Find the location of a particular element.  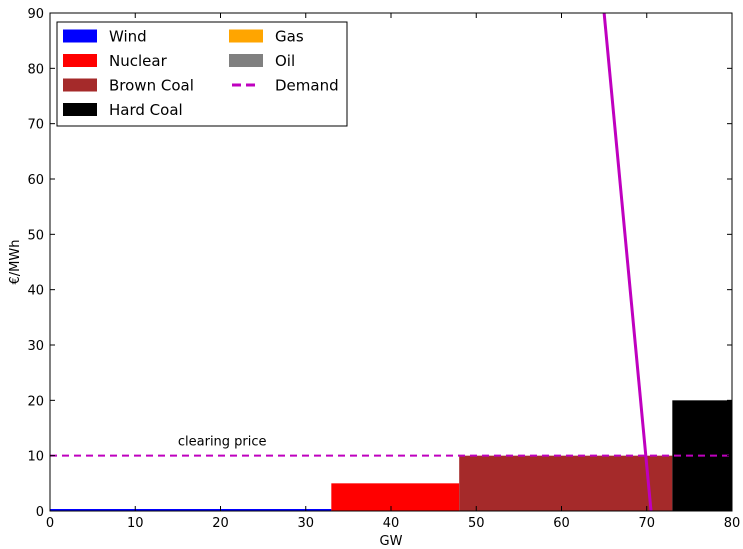

legend-label-demand: Demand is located at coordinates (307, 86).